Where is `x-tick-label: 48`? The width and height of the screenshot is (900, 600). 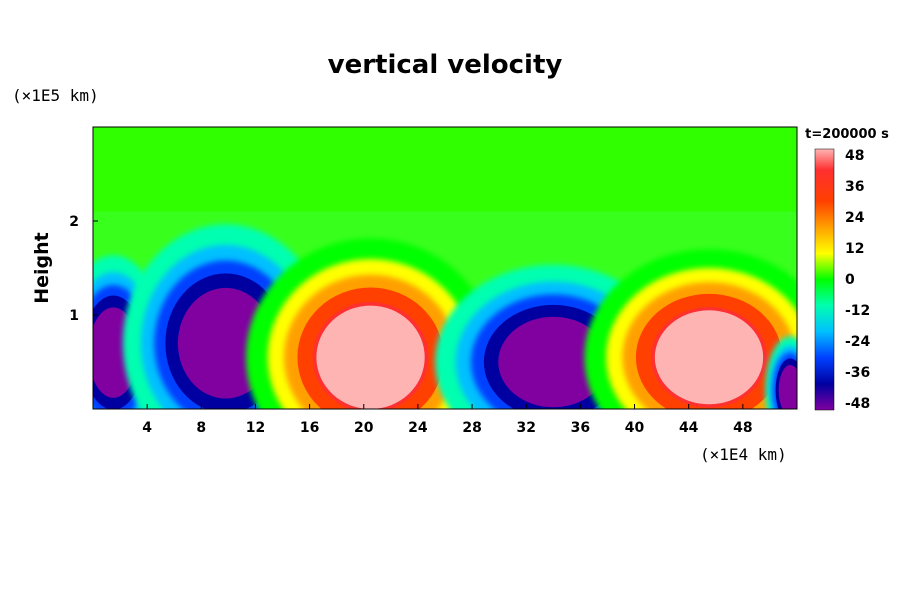 x-tick-label: 48 is located at coordinates (742, 428).